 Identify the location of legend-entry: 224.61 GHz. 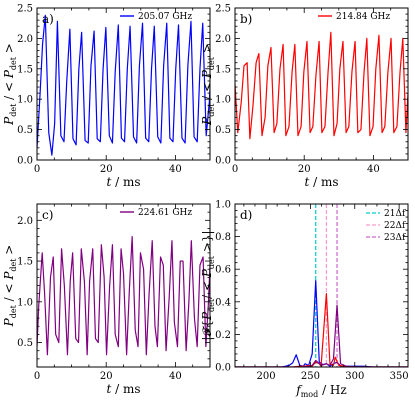
(165, 213).